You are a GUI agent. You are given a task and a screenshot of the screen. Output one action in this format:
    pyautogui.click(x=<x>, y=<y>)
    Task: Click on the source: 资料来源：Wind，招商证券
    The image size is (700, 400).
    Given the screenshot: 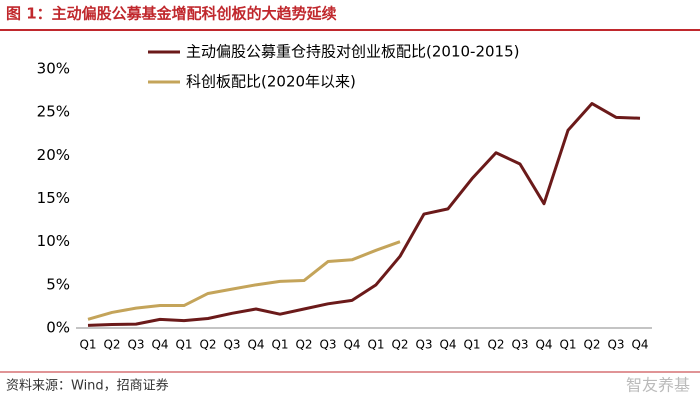 What is the action you would take?
    pyautogui.click(x=87, y=386)
    